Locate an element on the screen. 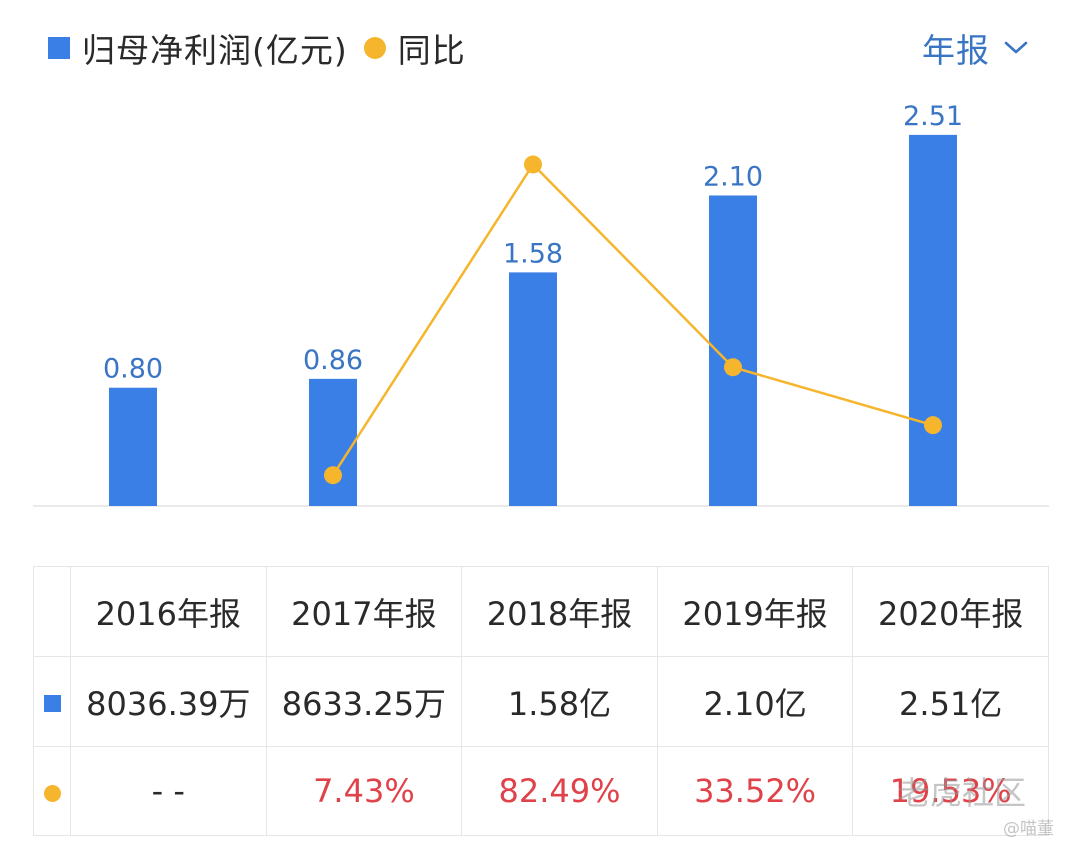  header-corner-cell is located at coordinates (52, 611).